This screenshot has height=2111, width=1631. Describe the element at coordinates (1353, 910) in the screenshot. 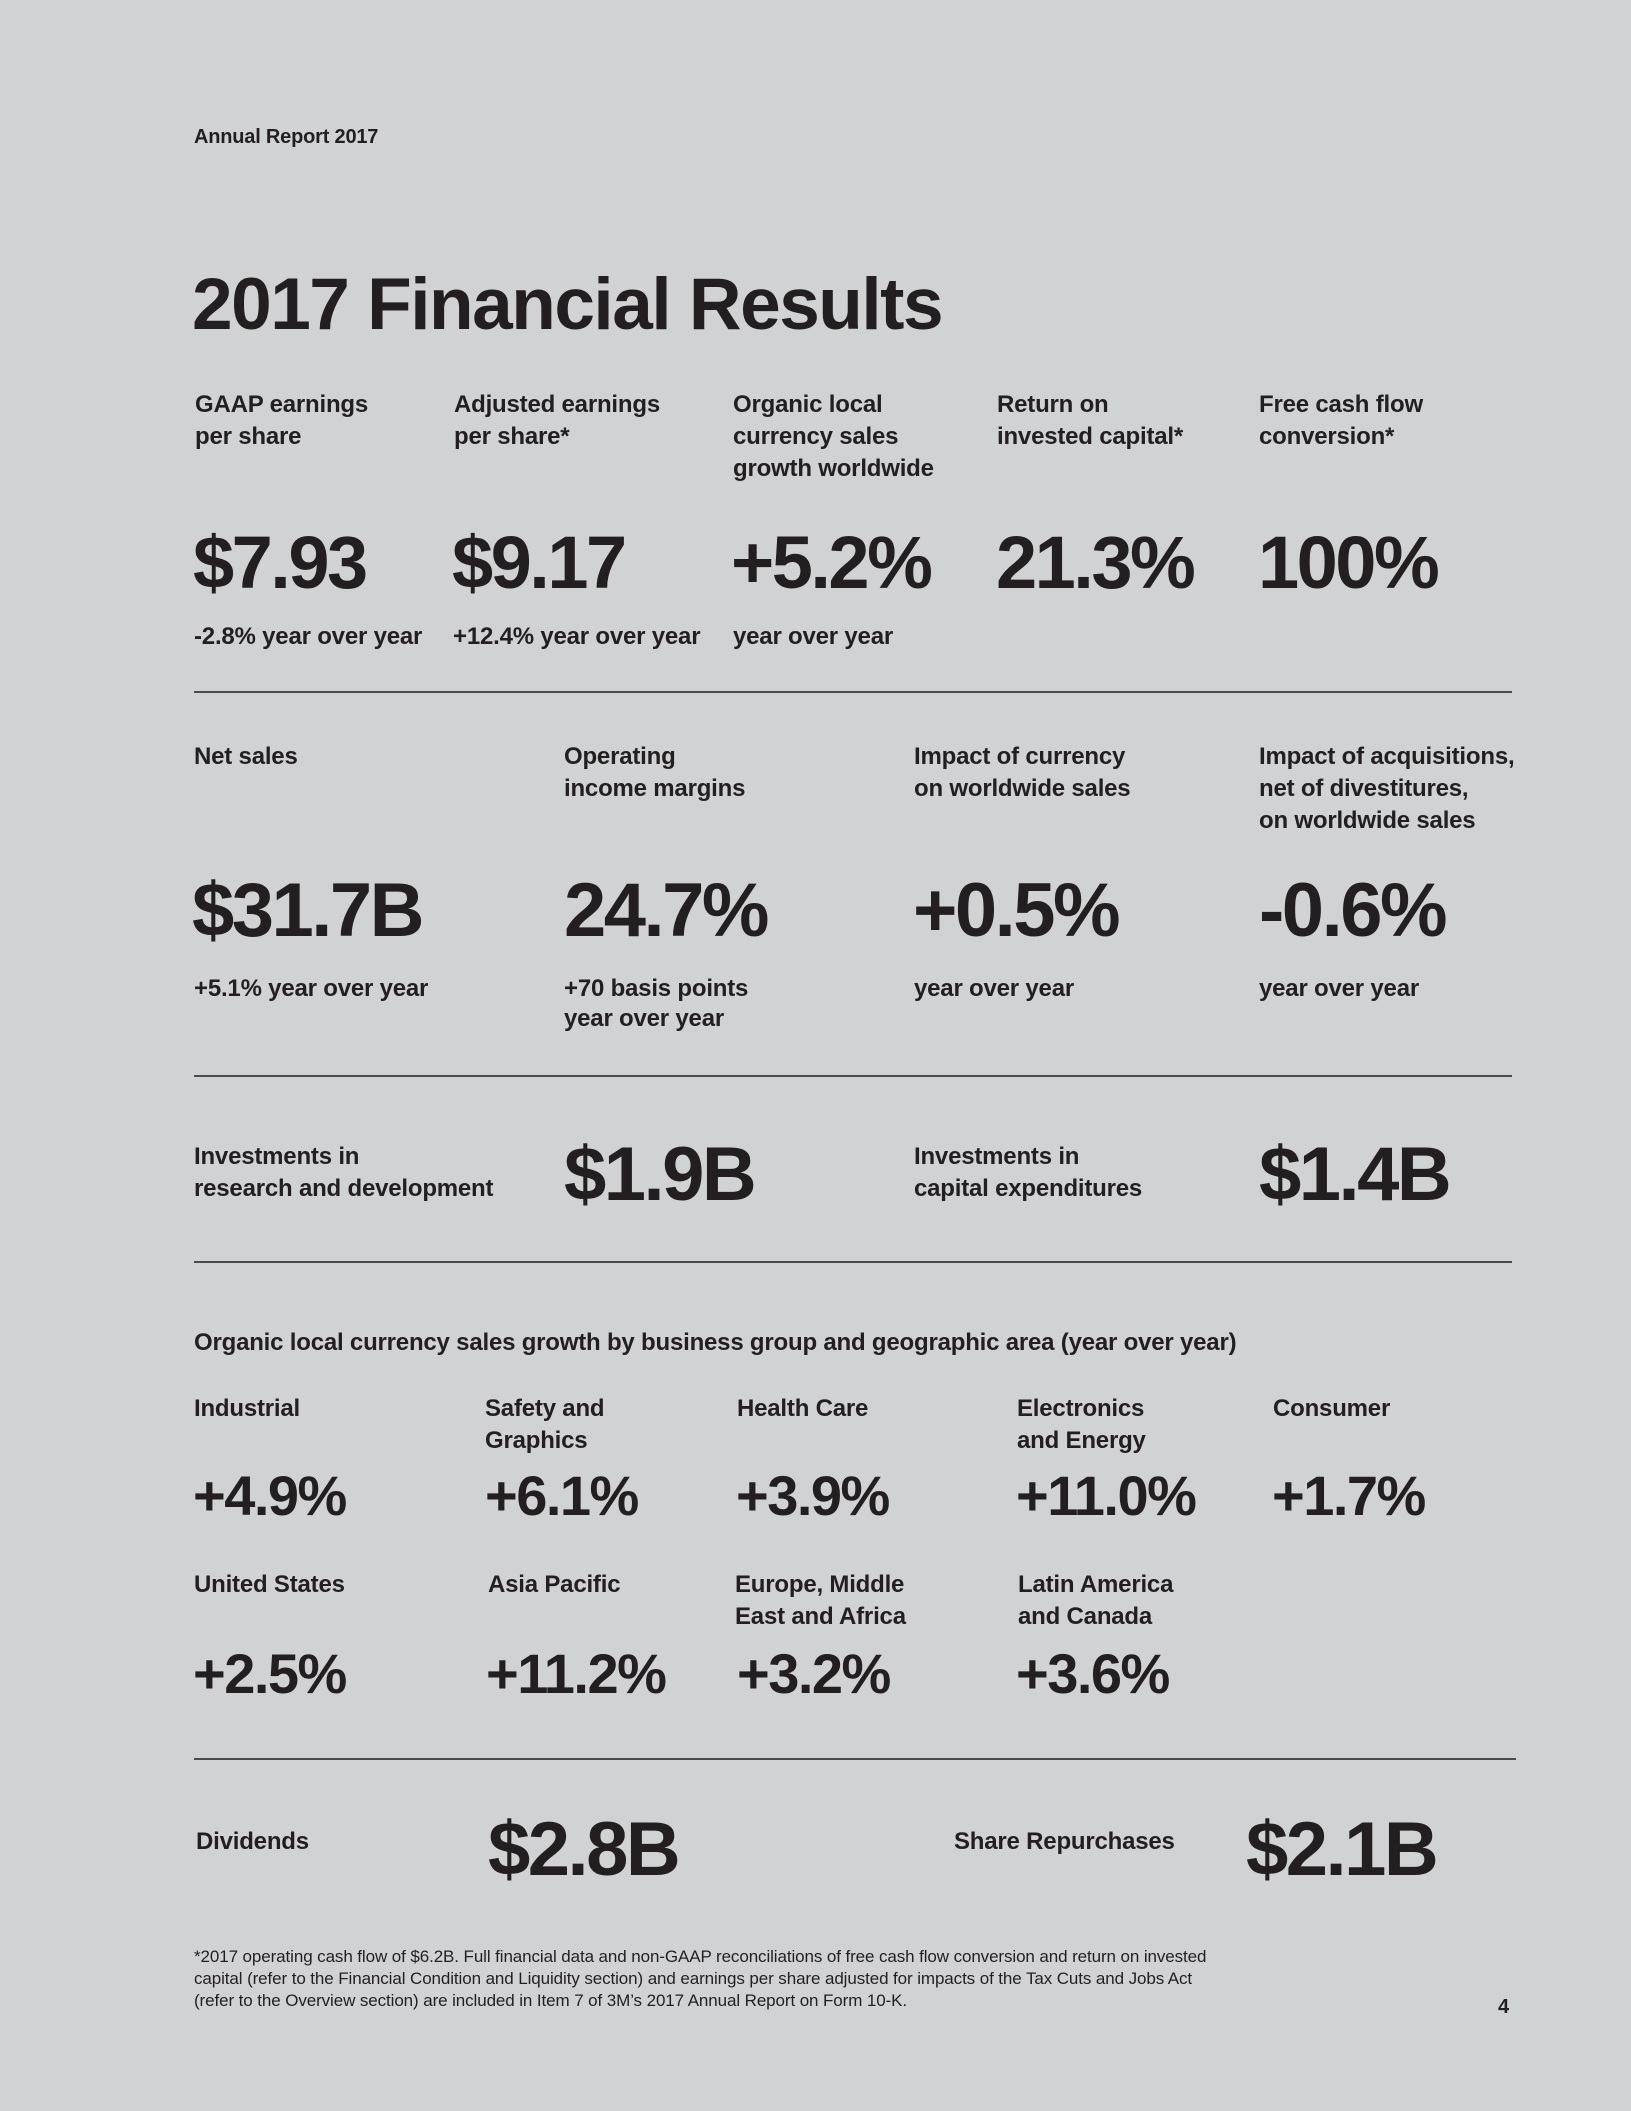

I see `metric-value-acquisitions-impact: -0.6%` at that location.